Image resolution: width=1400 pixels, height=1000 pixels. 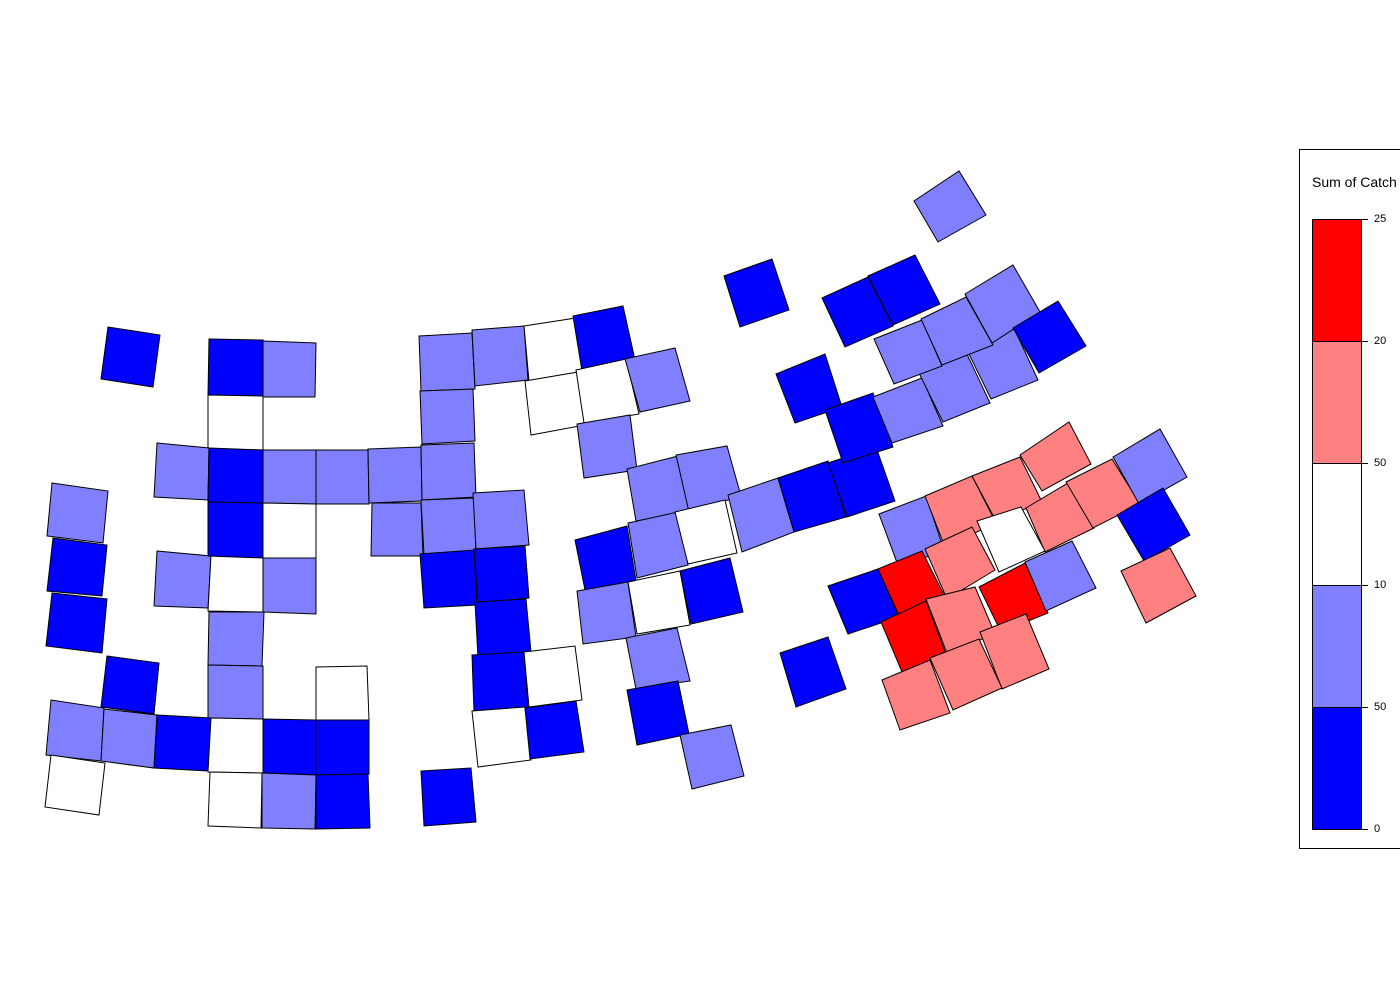 I want to click on legend-title: Sum of Catch, so click(x=1354, y=182).